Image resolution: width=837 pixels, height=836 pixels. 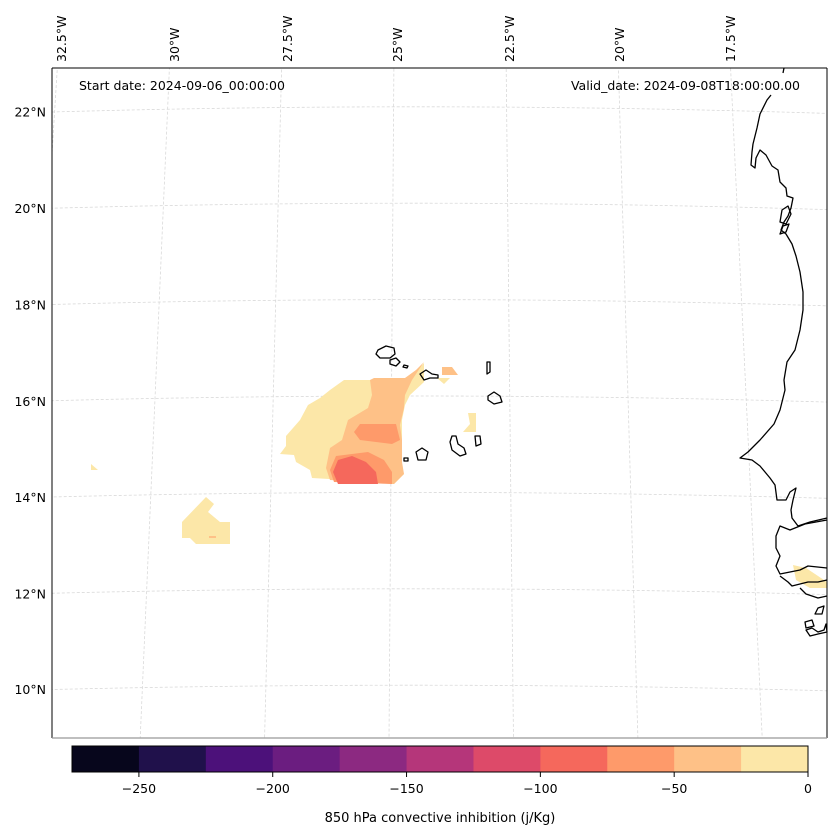 I want to click on colorbar: −250 −200 −150 −100 −50 0, so click(x=441, y=770).